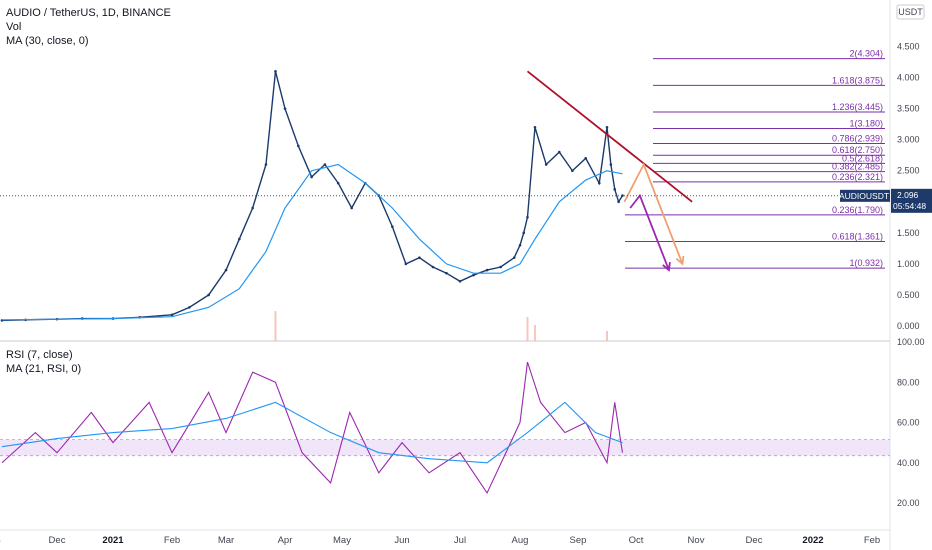  Describe the element at coordinates (47, 41) in the screenshot. I see `ma-legend: MA (30, close, 0)` at that location.